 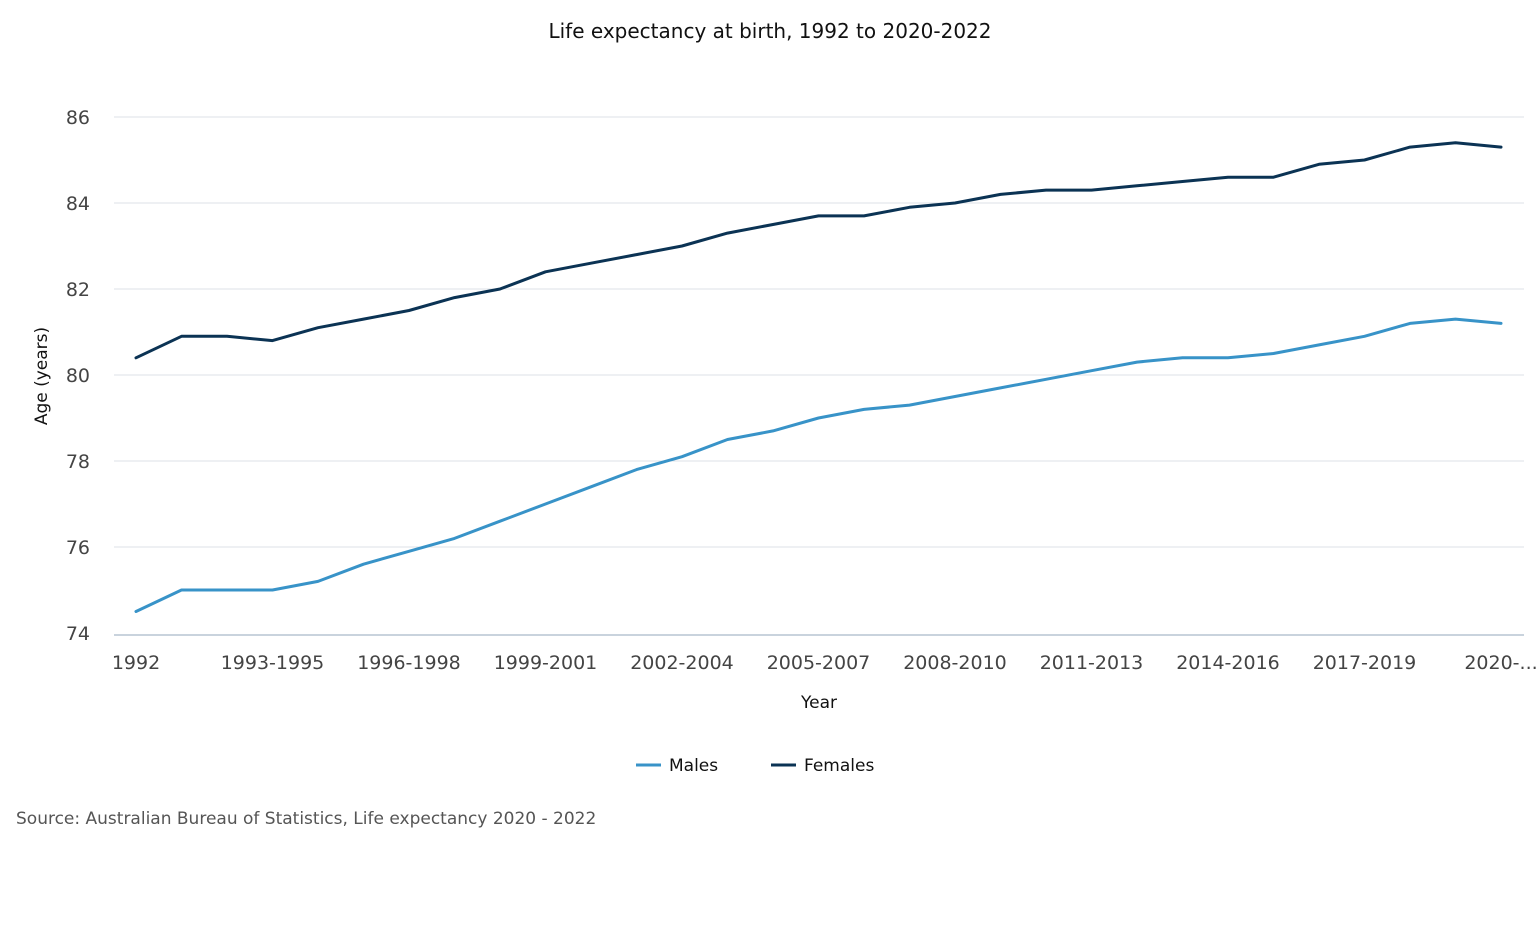 I want to click on y-tick-label: 82, so click(x=78, y=290).